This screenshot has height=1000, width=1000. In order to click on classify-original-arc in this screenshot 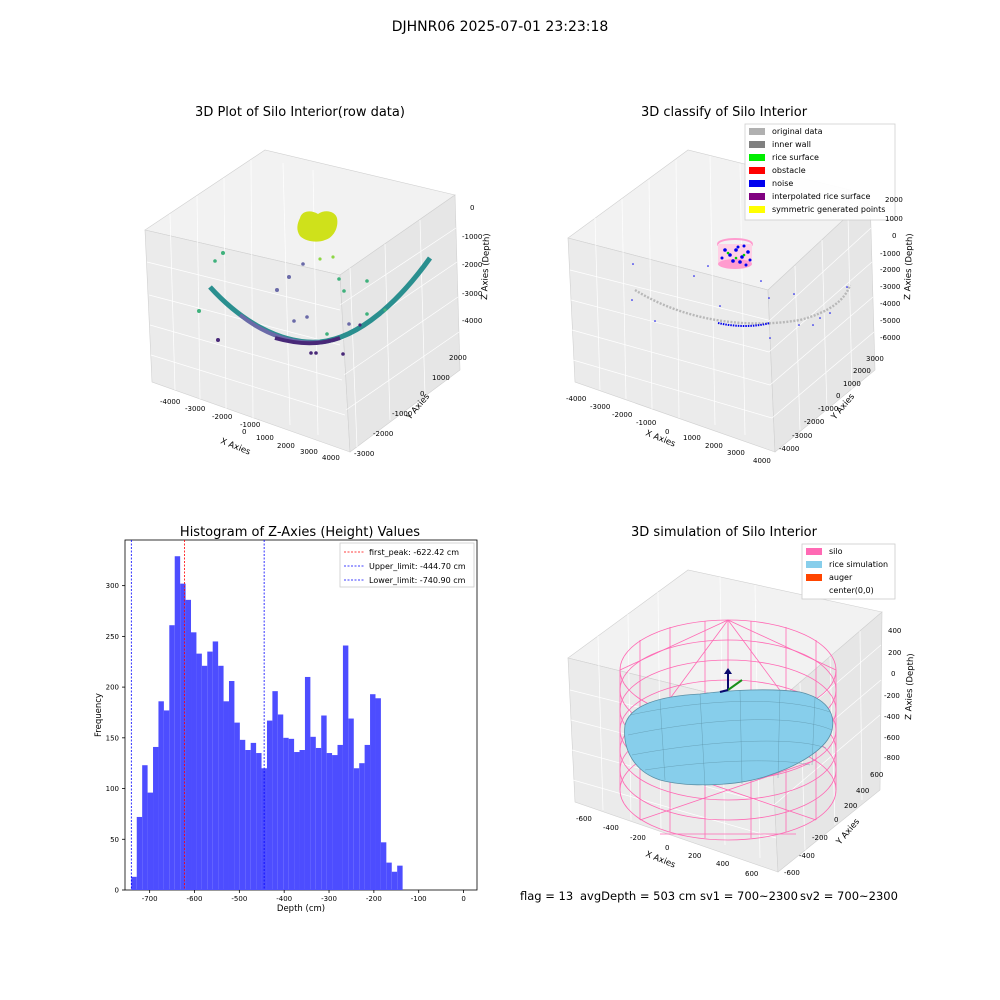, I will do `click(743, 304)`.